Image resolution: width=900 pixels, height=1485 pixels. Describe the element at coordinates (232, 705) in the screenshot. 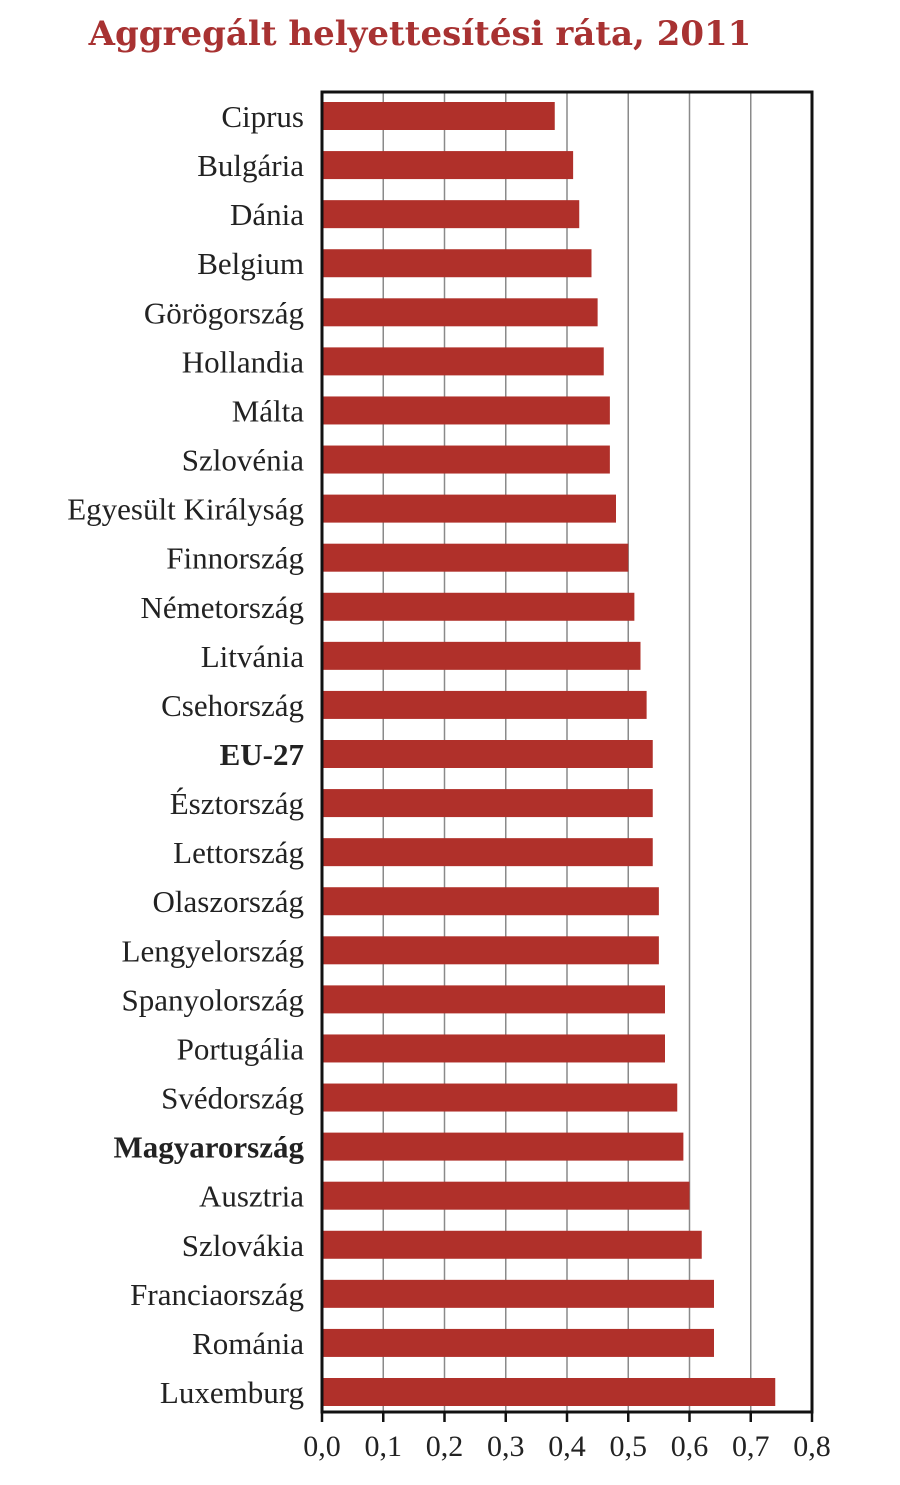

I see `category-label: Csehország` at that location.